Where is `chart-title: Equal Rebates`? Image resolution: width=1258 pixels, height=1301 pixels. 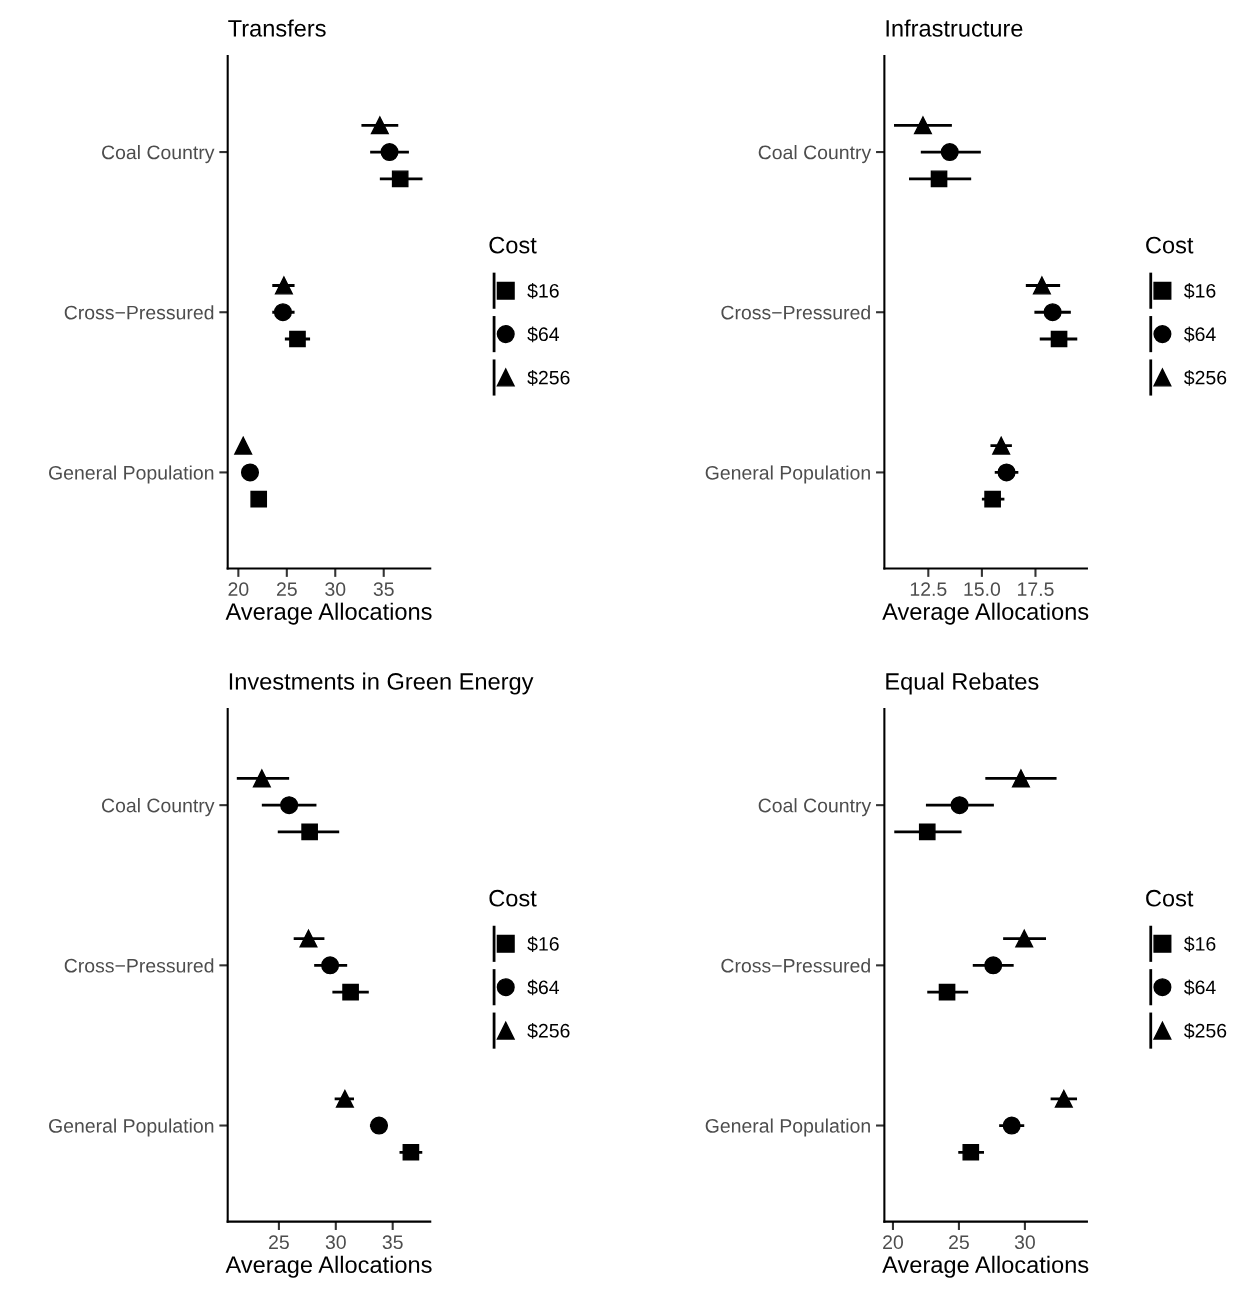
chart-title: Equal Rebates is located at coordinates (962, 683).